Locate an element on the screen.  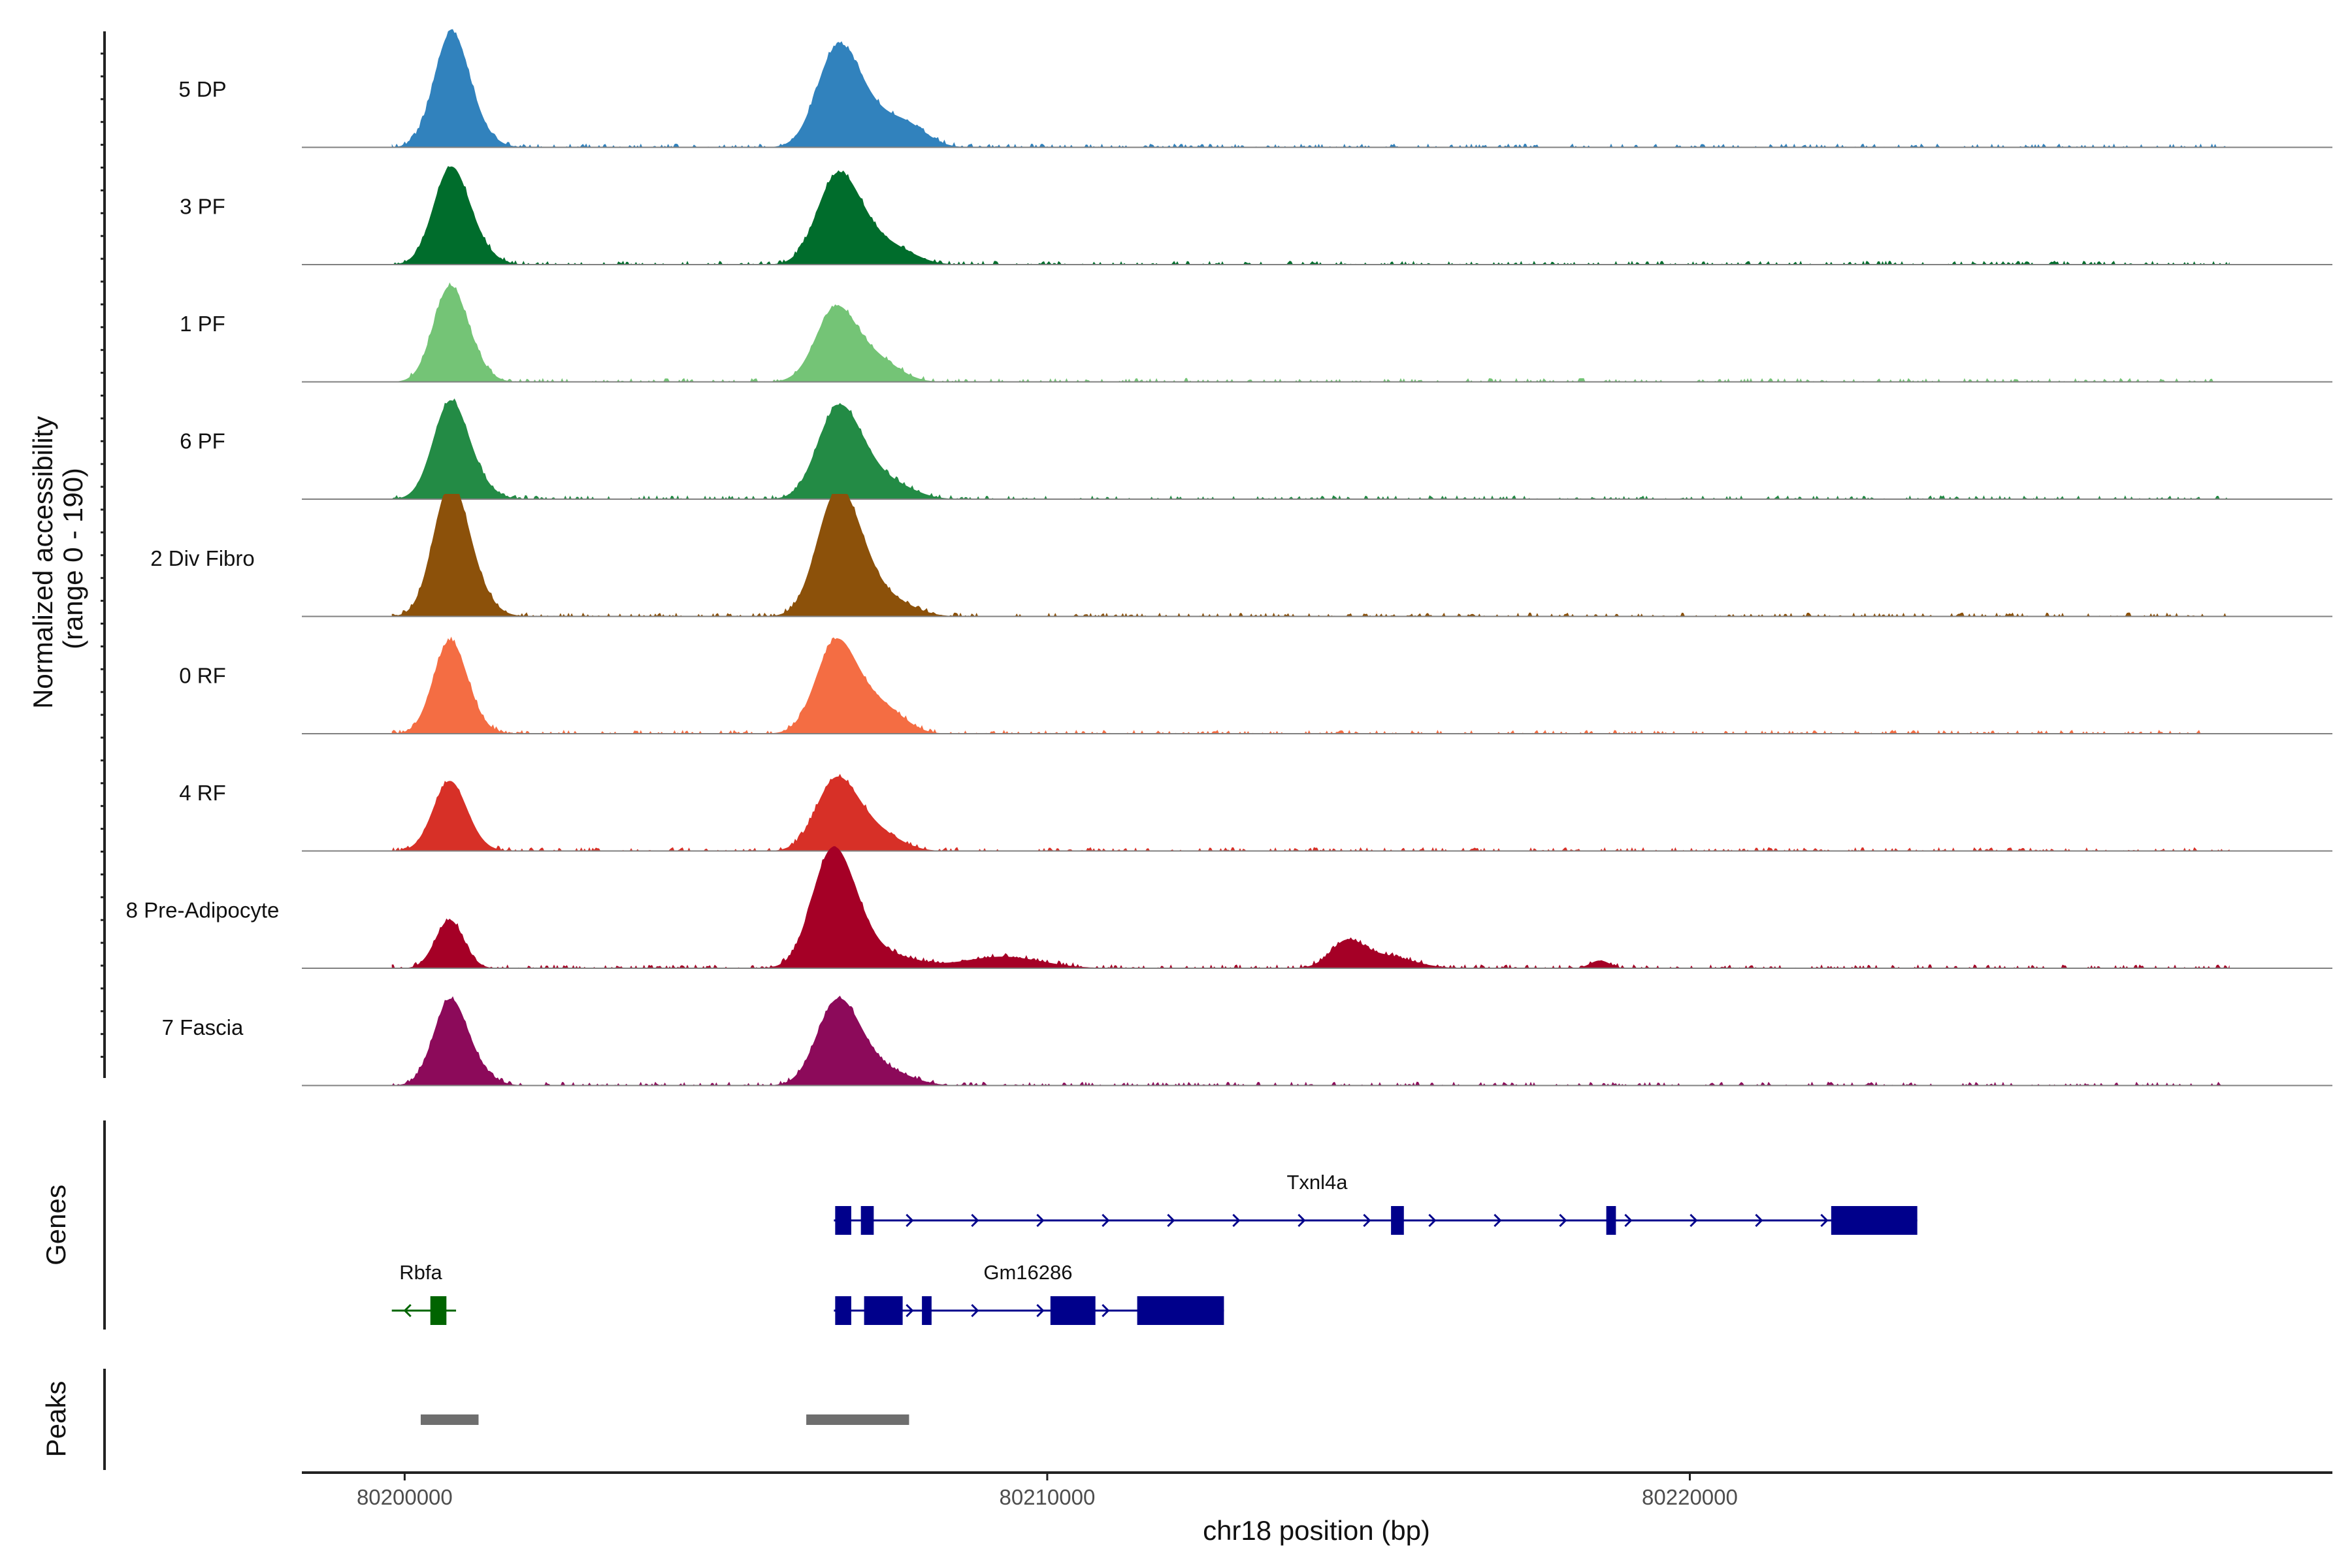
track-7: 8 Pre-Adipocyte is located at coordinates (1229, 907).